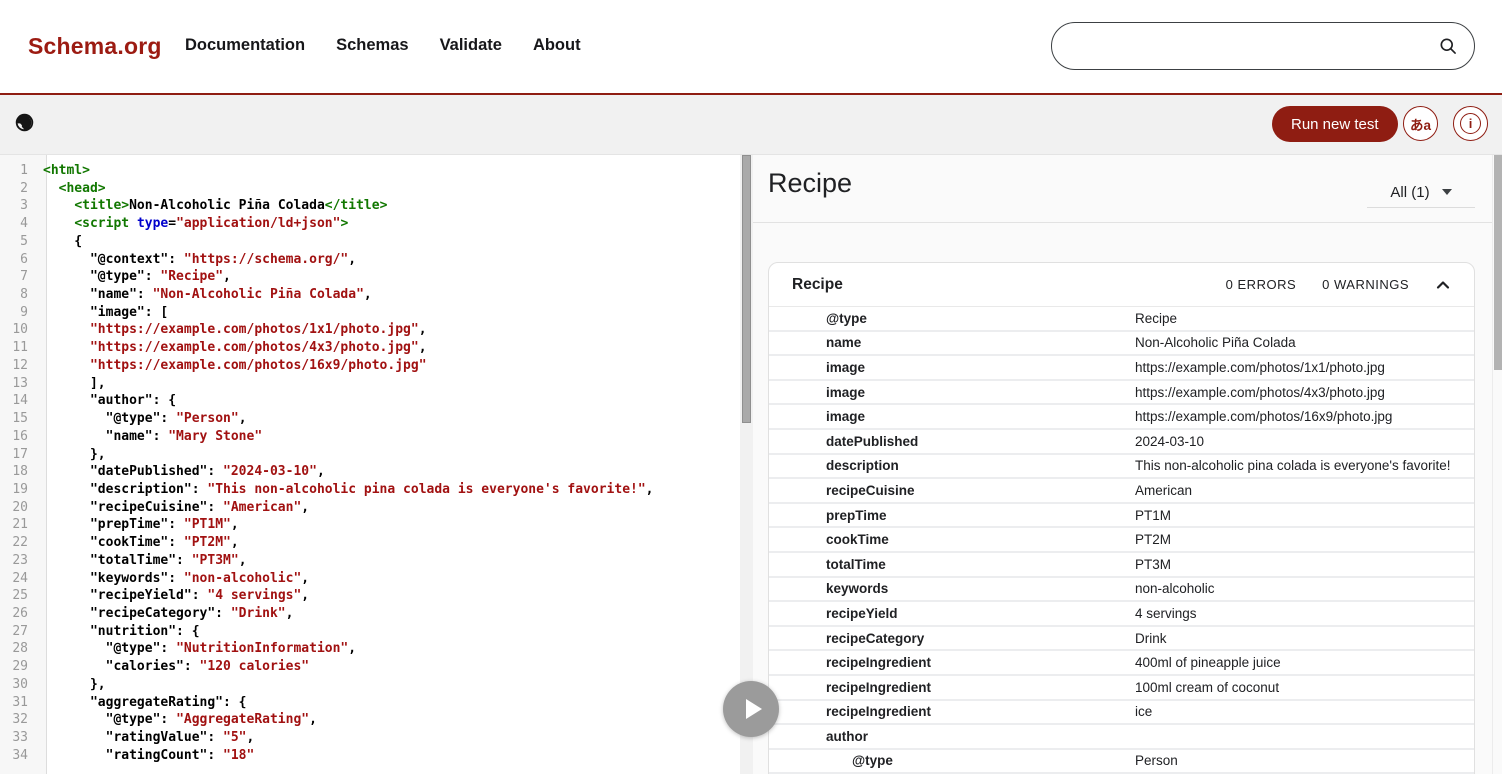 This screenshot has width=1502, height=774. Describe the element at coordinates (1121, 540) in the screenshot. I see `table-row: cookTime PT2M` at that location.